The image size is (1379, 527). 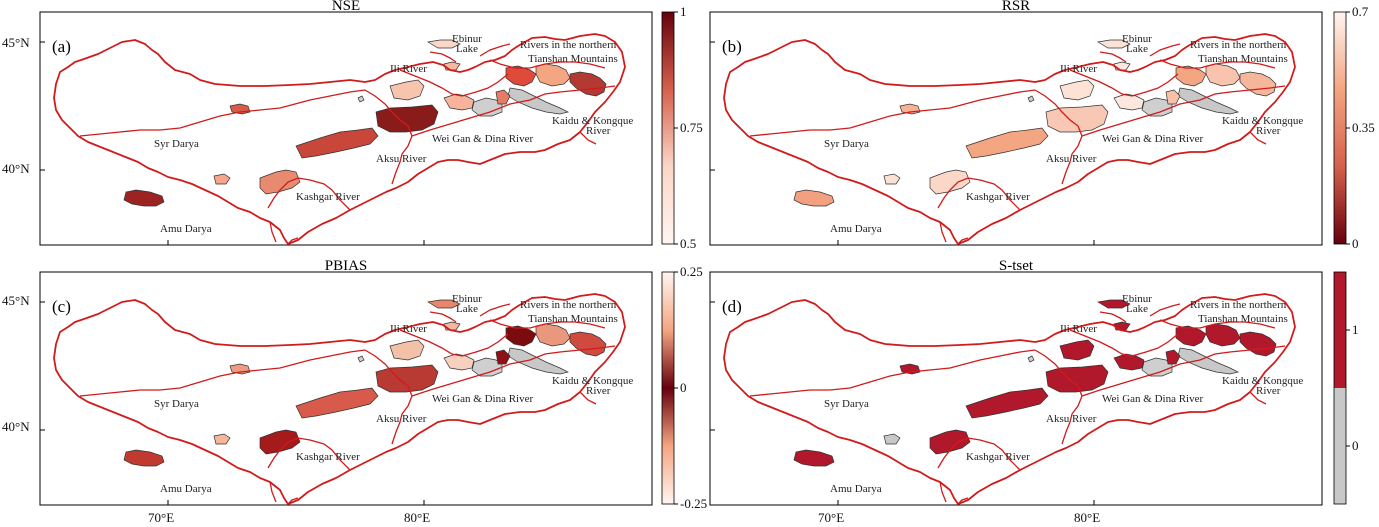 I want to click on lat-label-40-top: 40°N, so click(x=16, y=168).